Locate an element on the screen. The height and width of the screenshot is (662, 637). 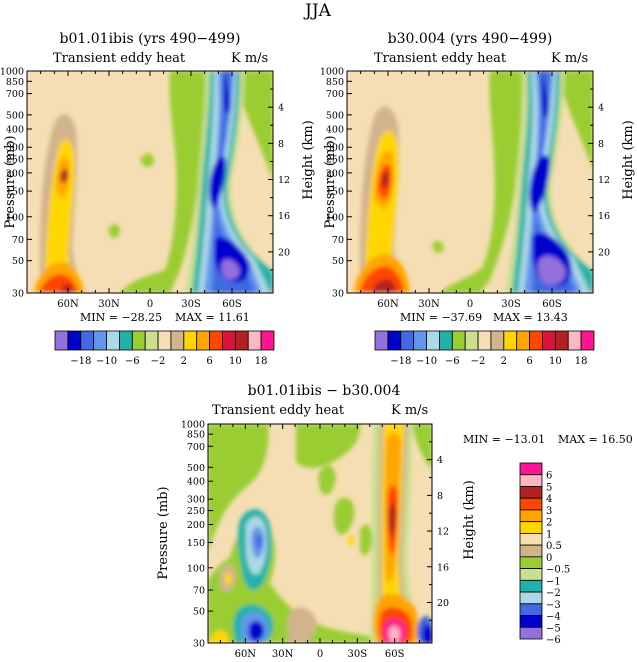
colorbar-label: −1 is located at coordinates (553, 581).